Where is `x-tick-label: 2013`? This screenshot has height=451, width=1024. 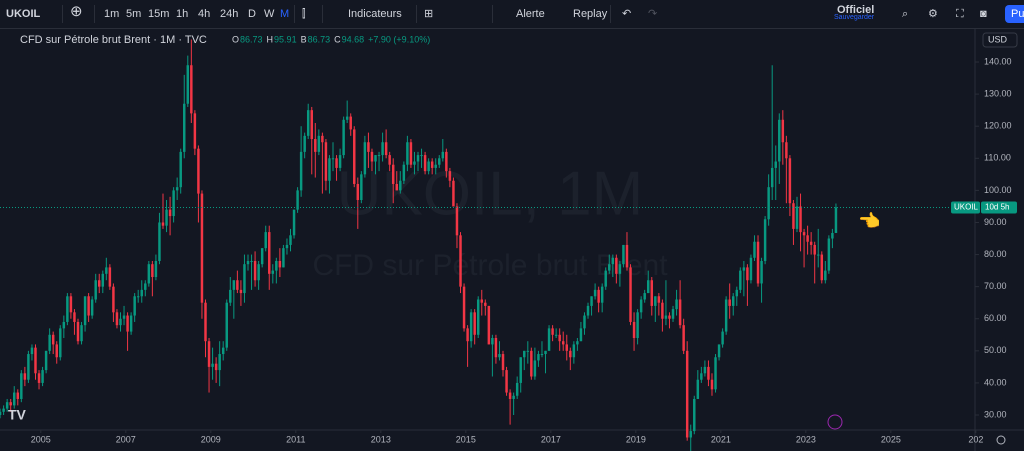
x-tick-label: 2013 is located at coordinates (381, 439).